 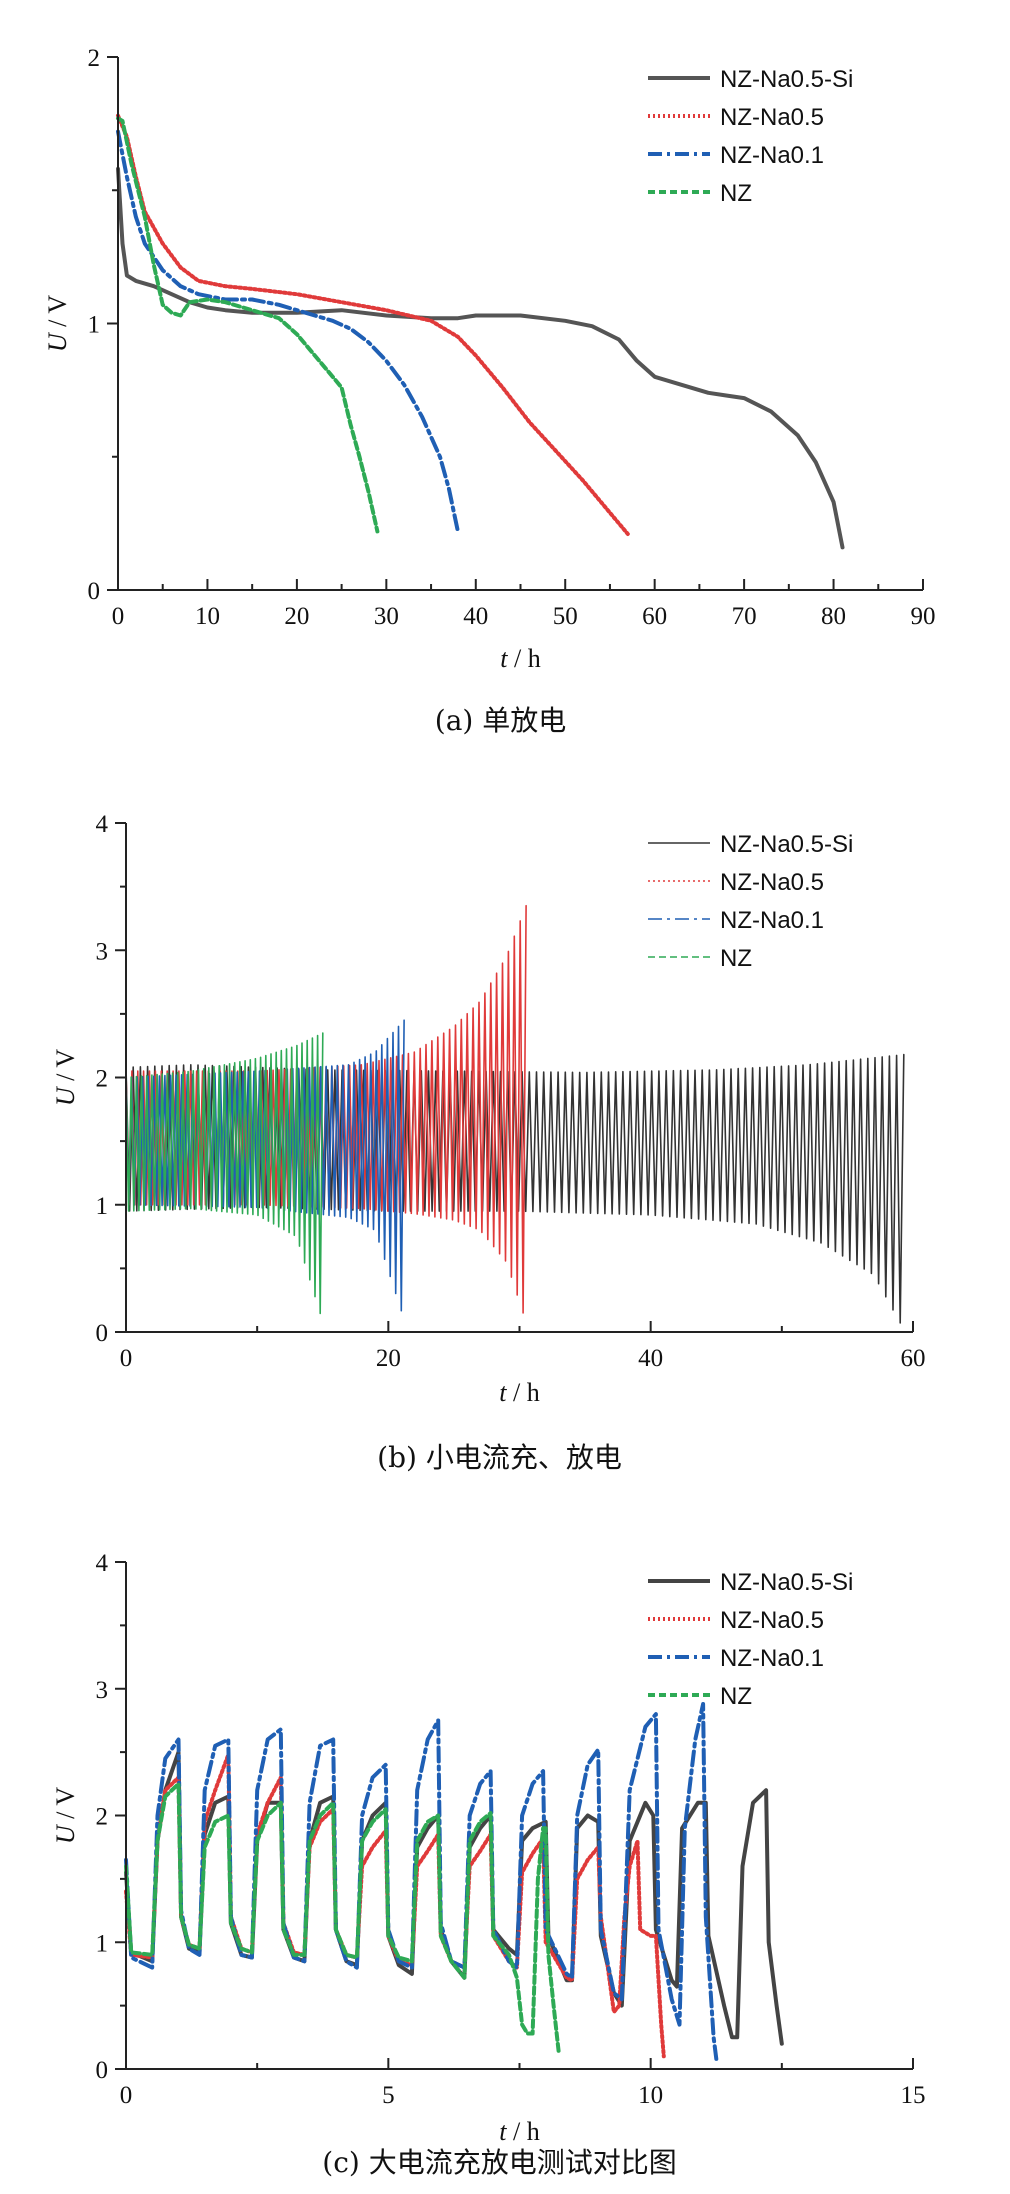 I want to click on x-tick-label: 30, so click(x=386, y=616).